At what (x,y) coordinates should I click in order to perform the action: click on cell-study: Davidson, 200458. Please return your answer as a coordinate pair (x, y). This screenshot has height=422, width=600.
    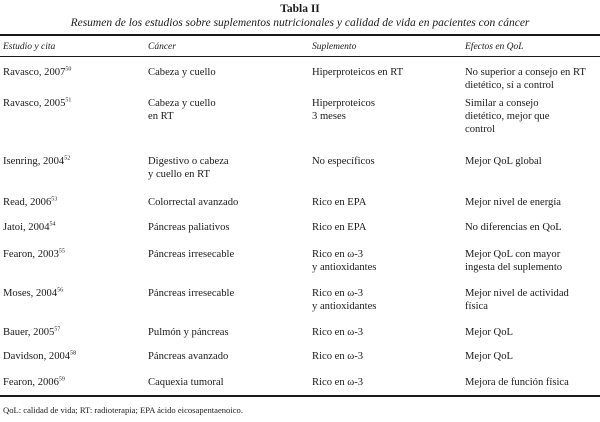
    Looking at the image, I should click on (39, 356).